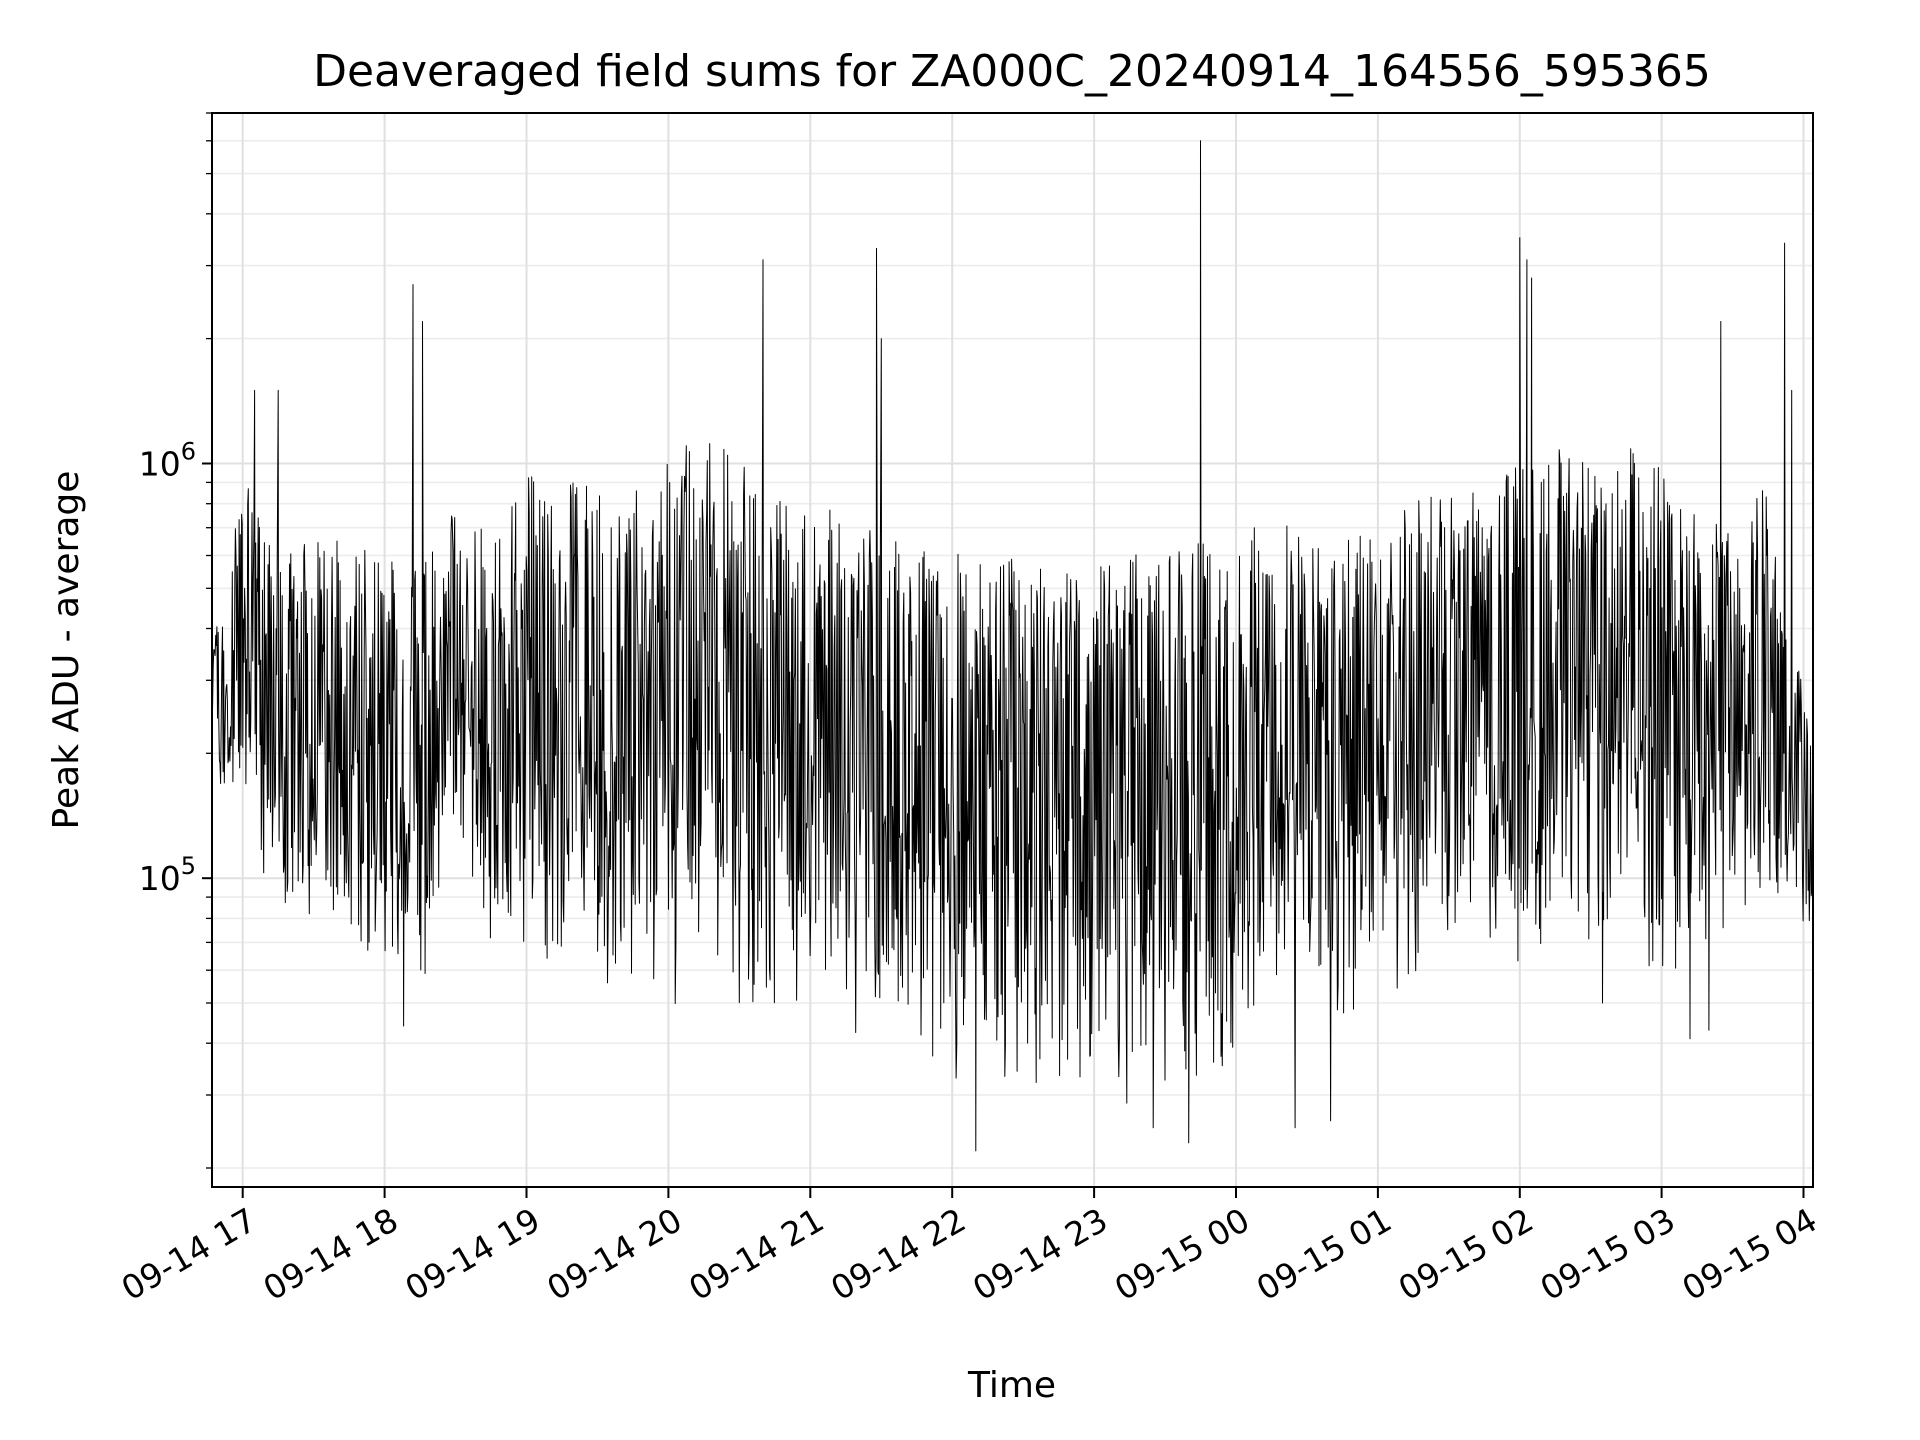 The width and height of the screenshot is (1920, 1440). Describe the element at coordinates (1324, 1254) in the screenshot. I see `x-tick-label: 09-15 01` at that location.